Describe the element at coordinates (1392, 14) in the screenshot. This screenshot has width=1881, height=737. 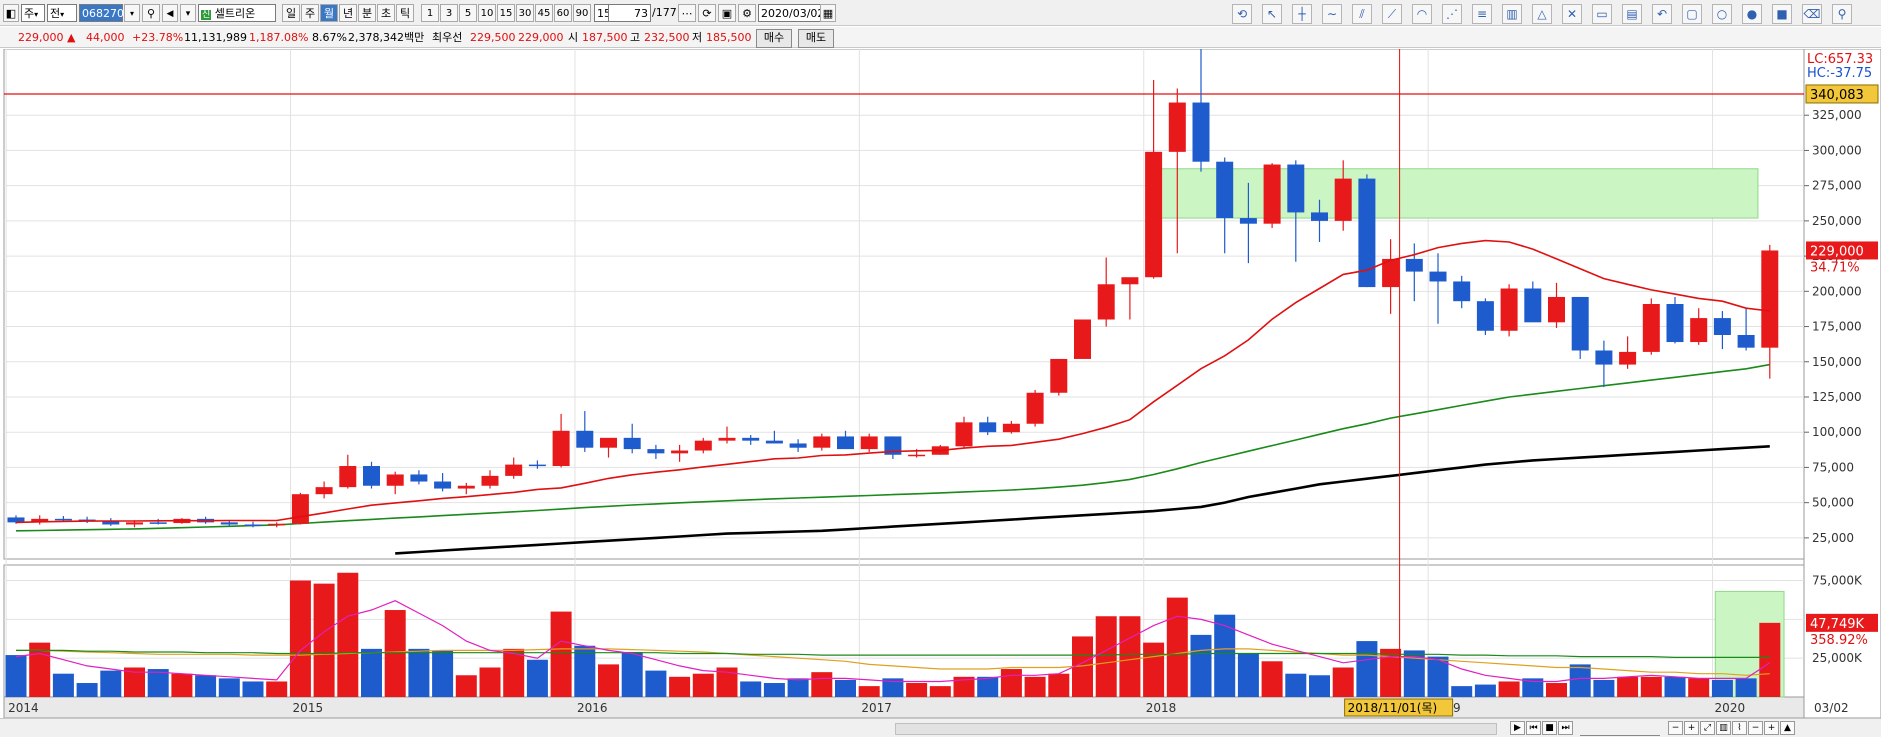
I see `ray-icon: ⟋` at that location.